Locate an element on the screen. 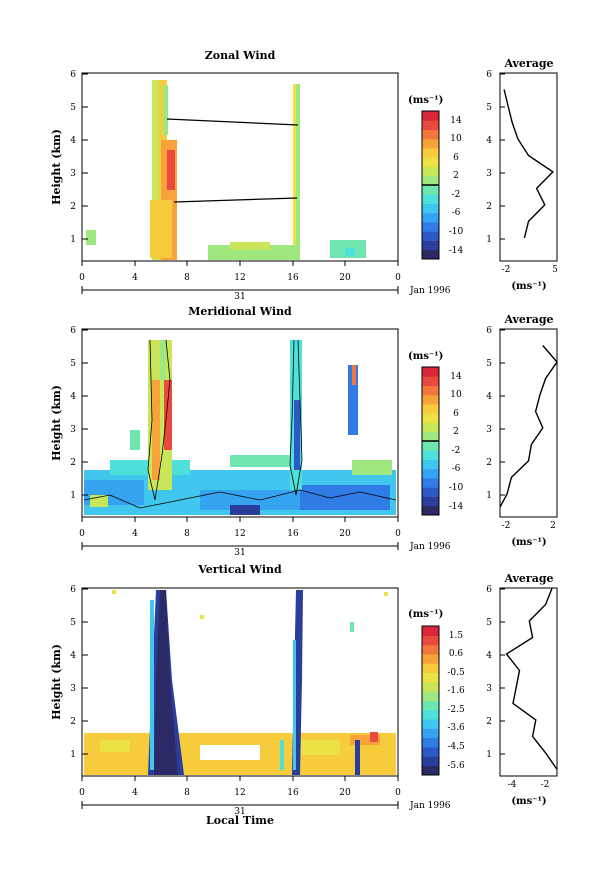  panel-title: Zonal Wind is located at coordinates (240, 55).